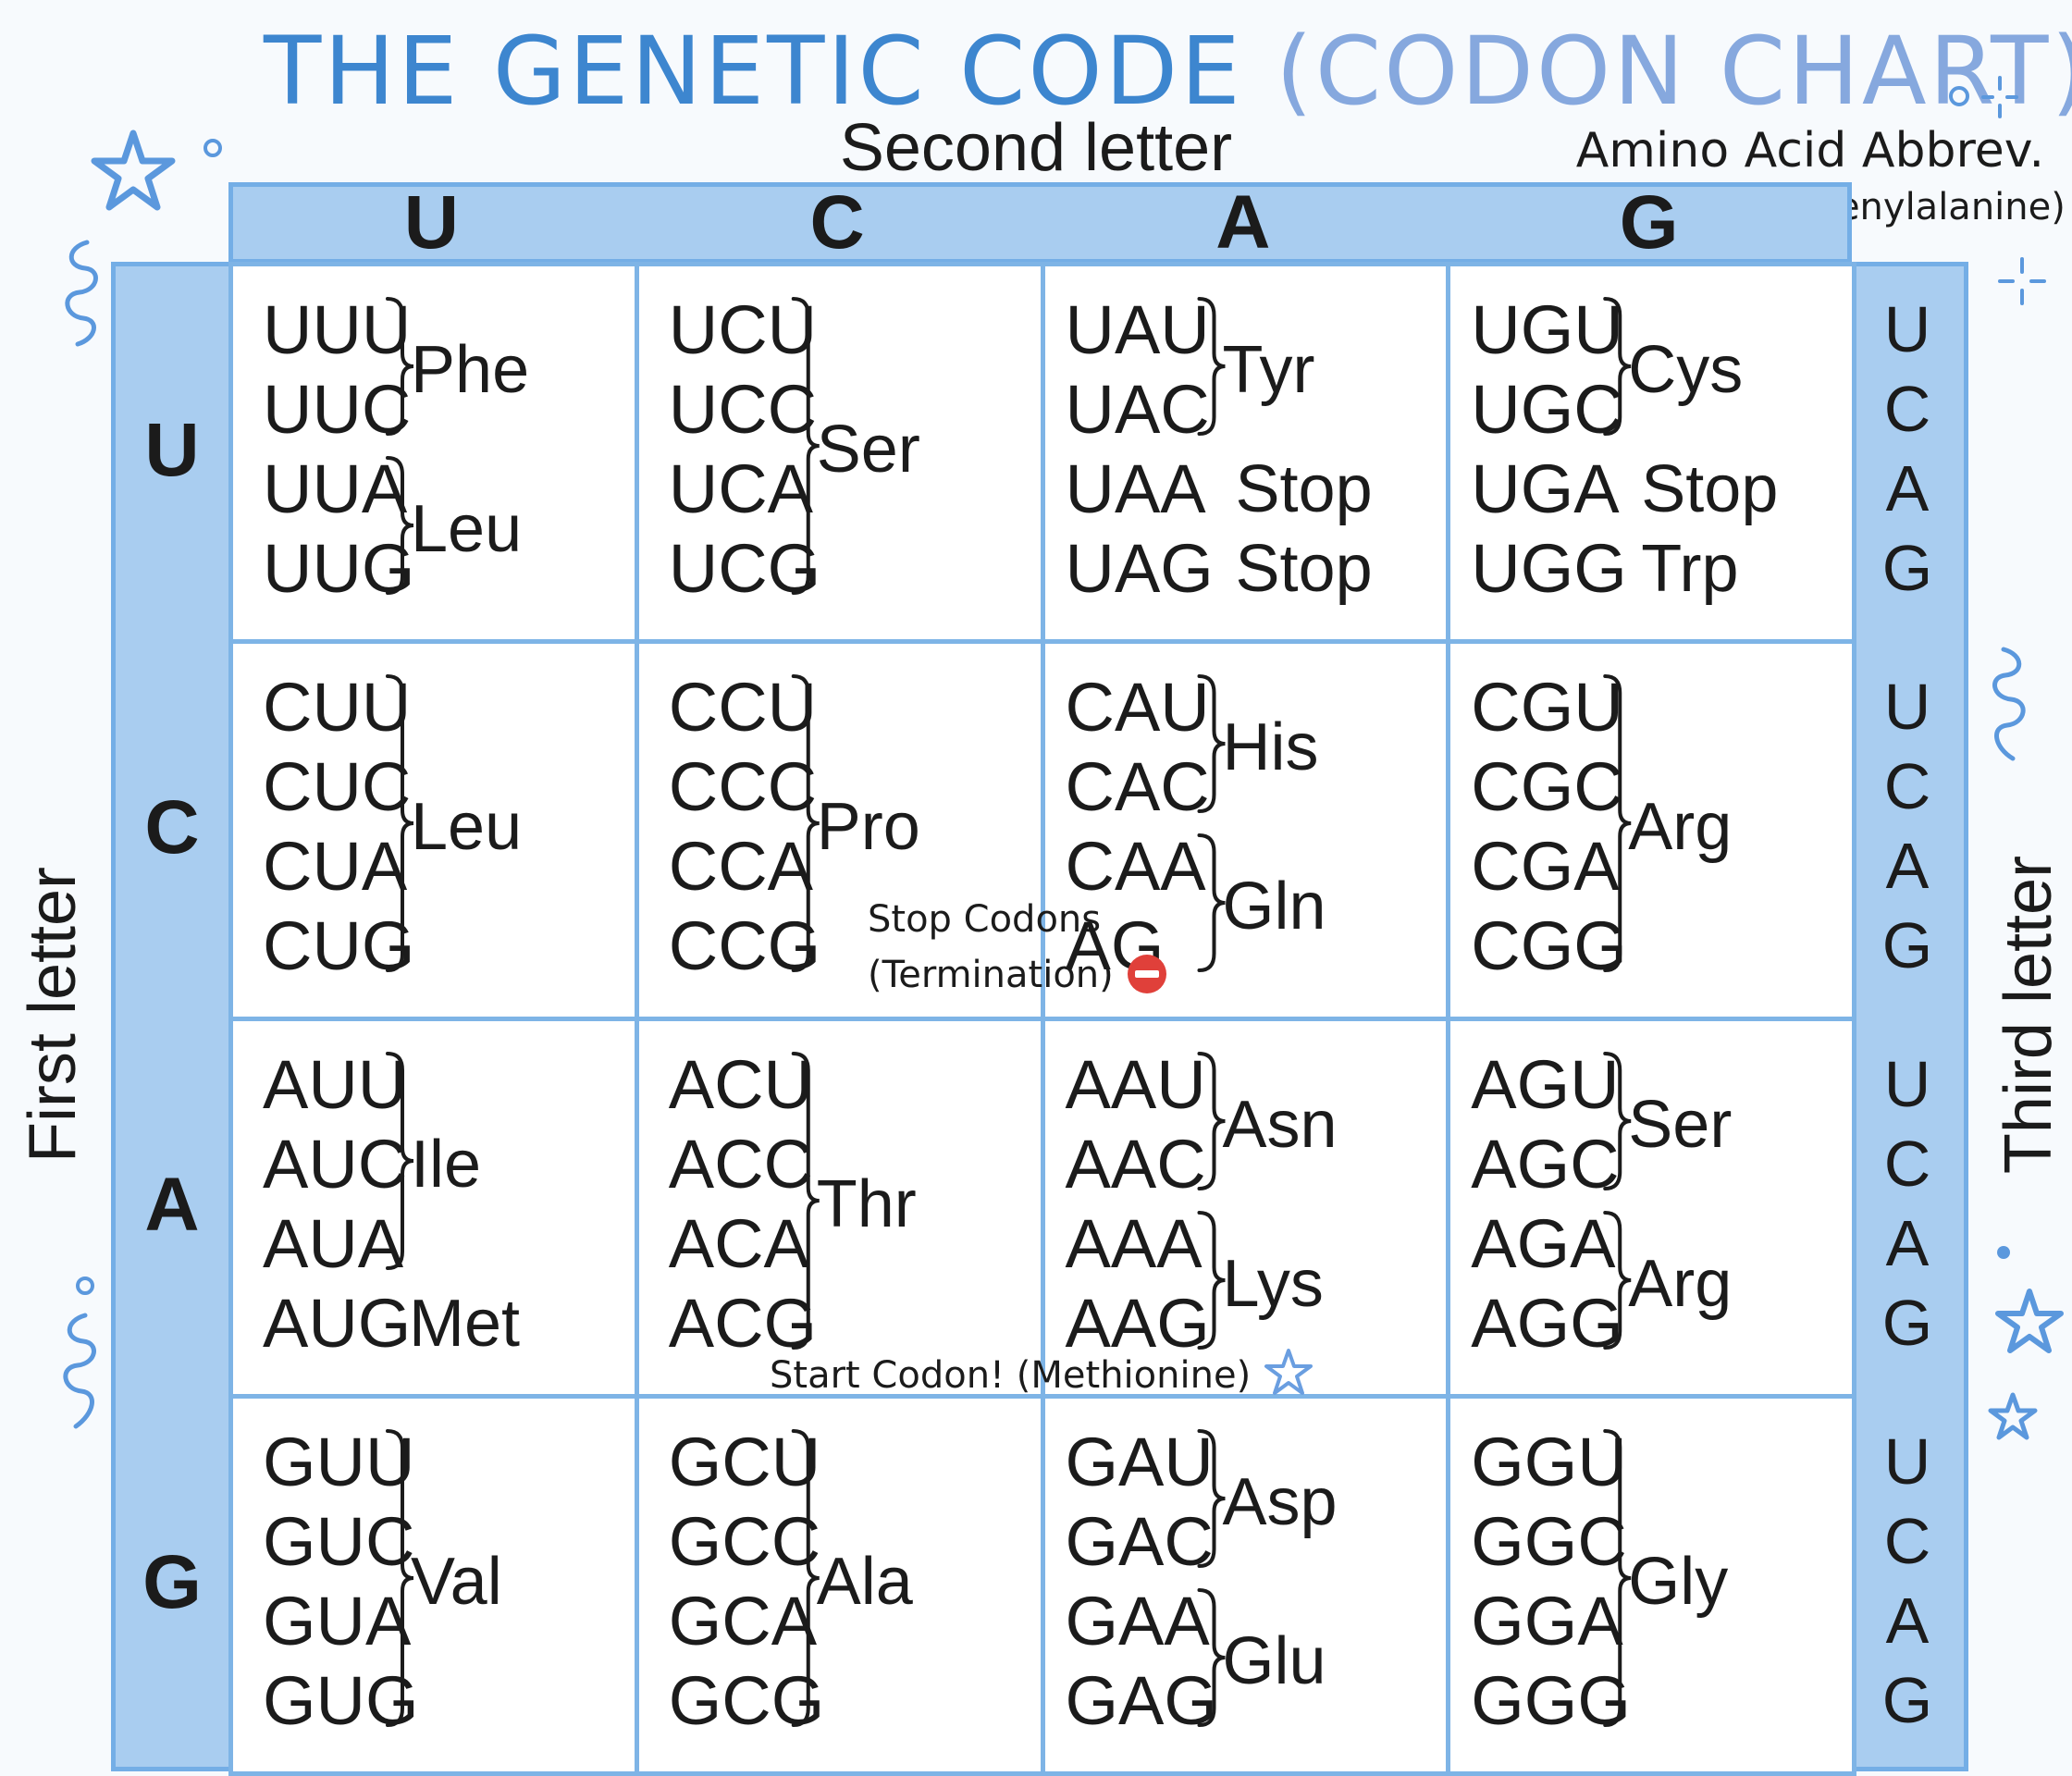 This screenshot has width=2072, height=1776. What do you see at coordinates (1138, 1621) in the screenshot?
I see `codon-gaa: GAA` at bounding box center [1138, 1621].